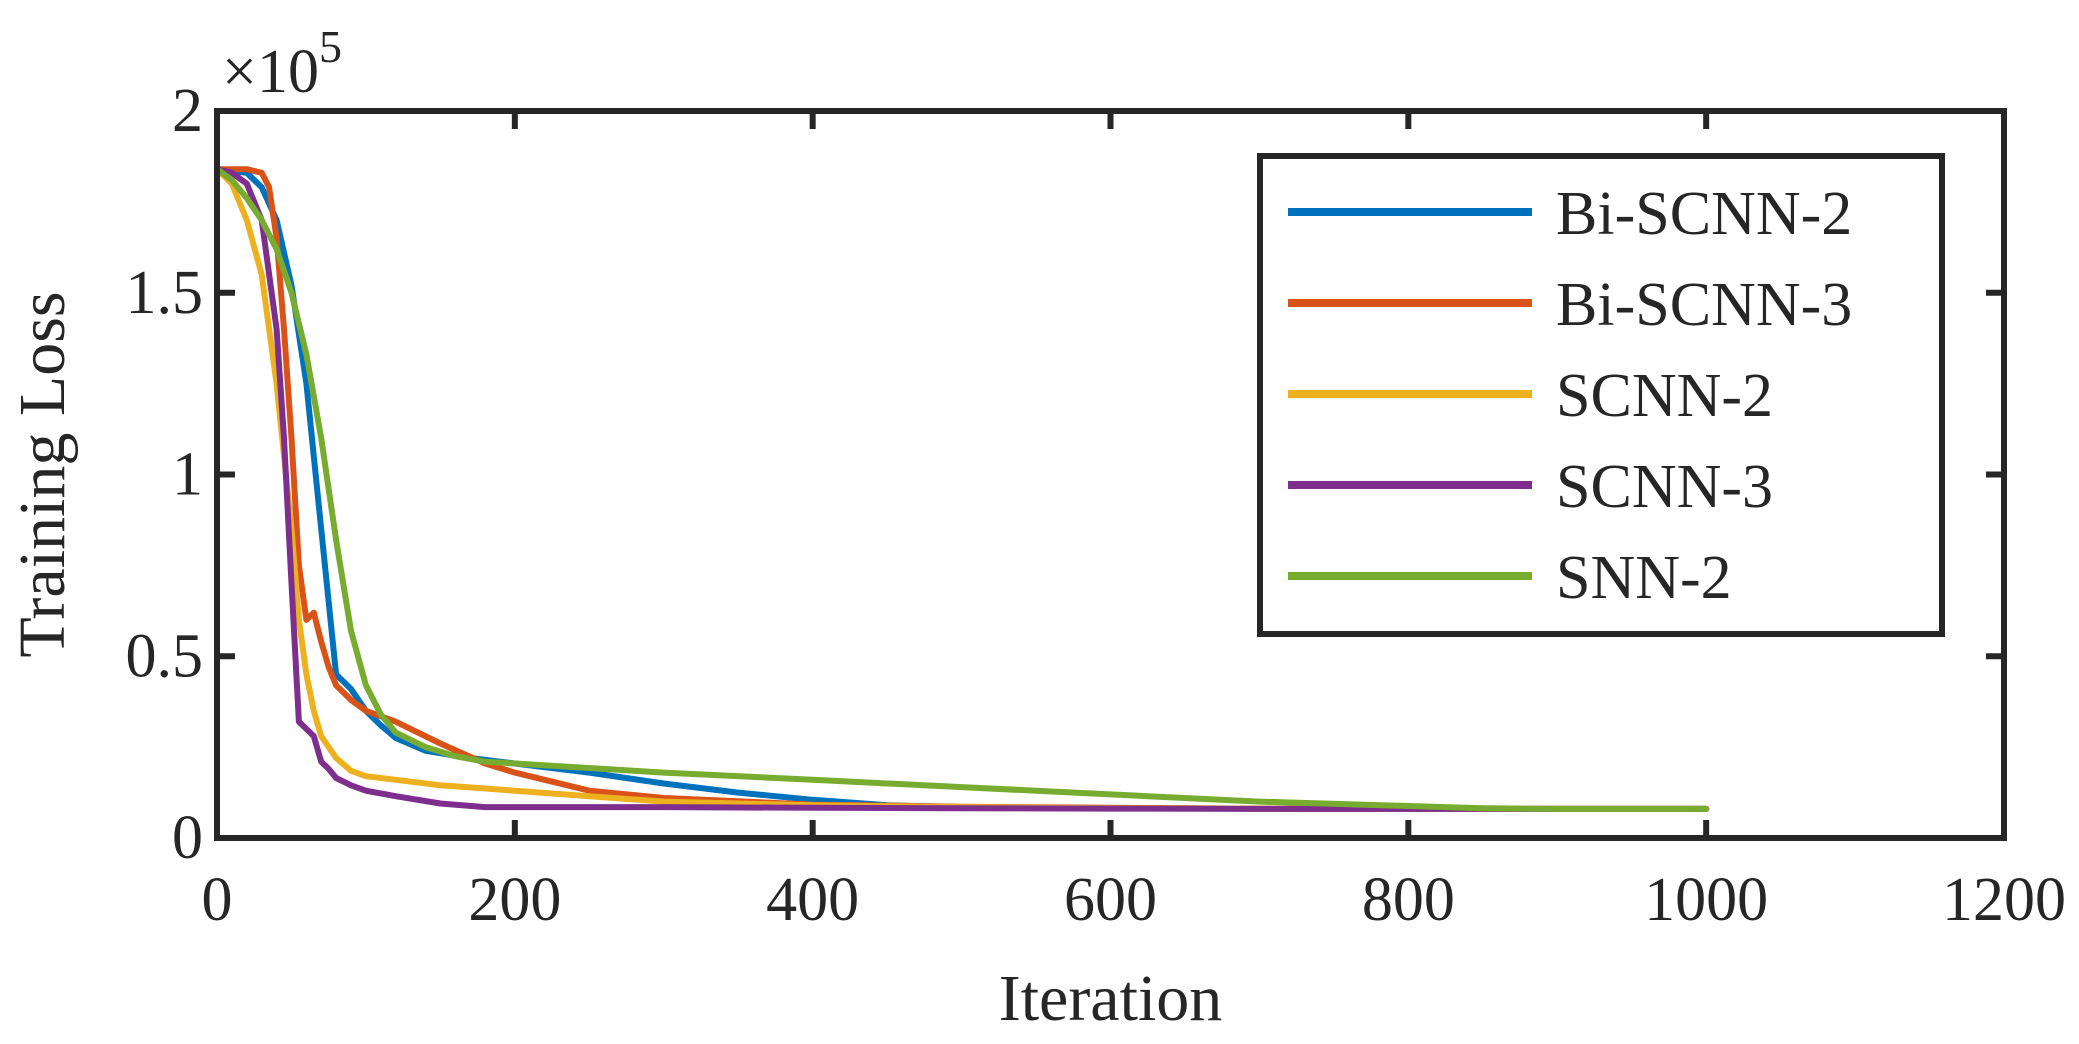 This screenshot has height=1044, width=2079. I want to click on legend-label: SNN-2, so click(1644, 578).